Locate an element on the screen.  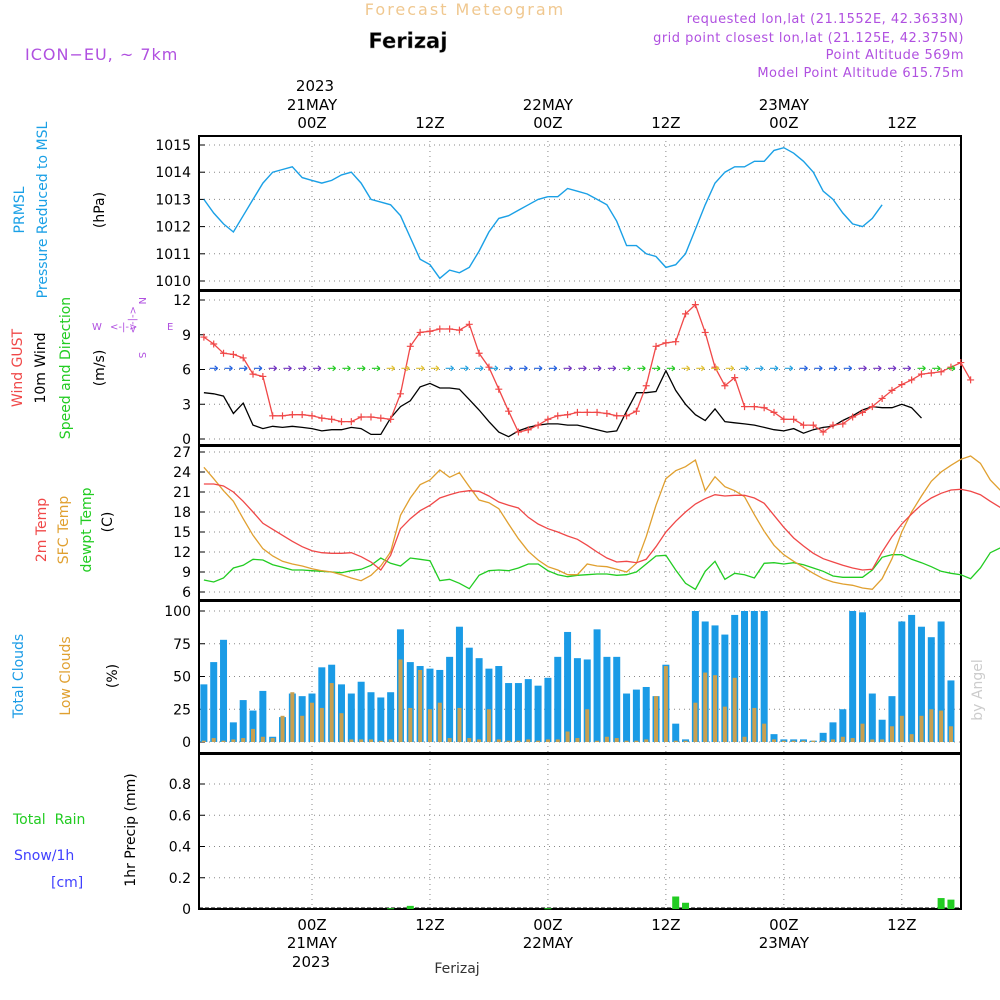
clouds-panel: 0 25 50 75 100 is located at coordinates (563, 677).